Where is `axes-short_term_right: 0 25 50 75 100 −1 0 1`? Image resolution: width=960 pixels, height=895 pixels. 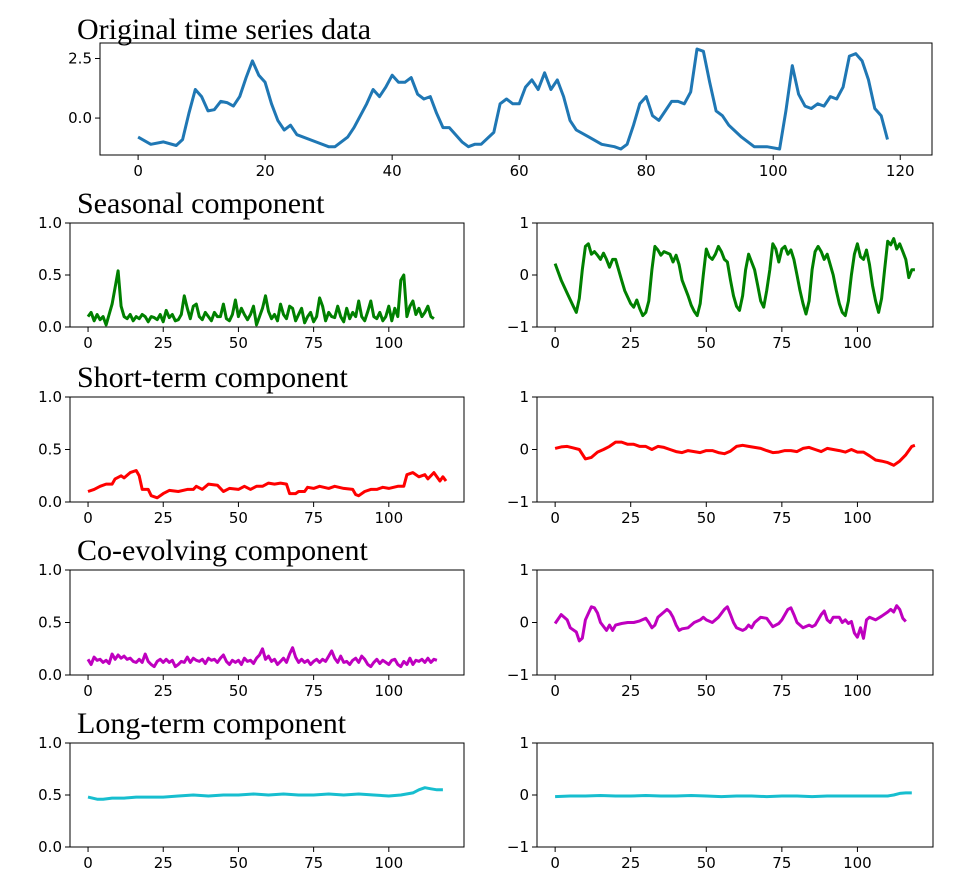
axes-short_term_right: 0 25 50 75 100 −1 0 1 is located at coordinates (720, 457).